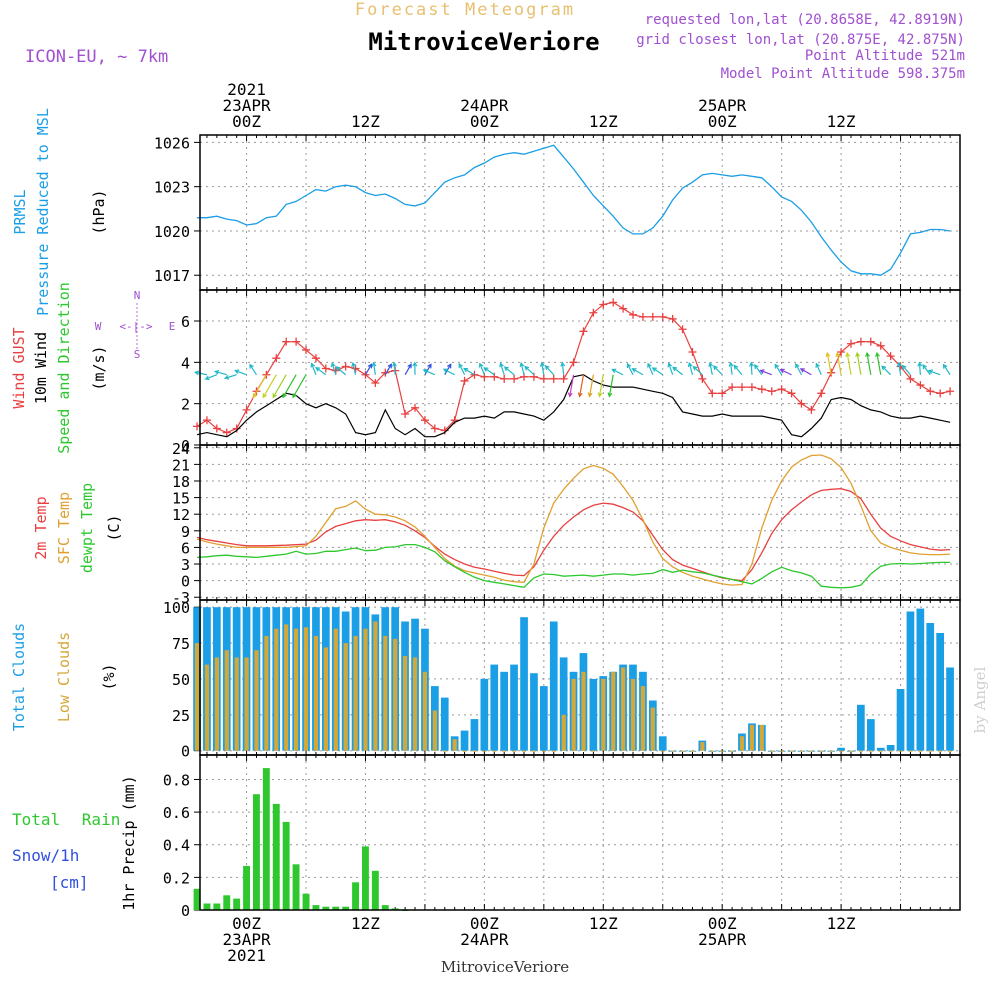  Describe the element at coordinates (64, 368) in the screenshot. I see `wind-direction-label: Speed and Direction` at that location.